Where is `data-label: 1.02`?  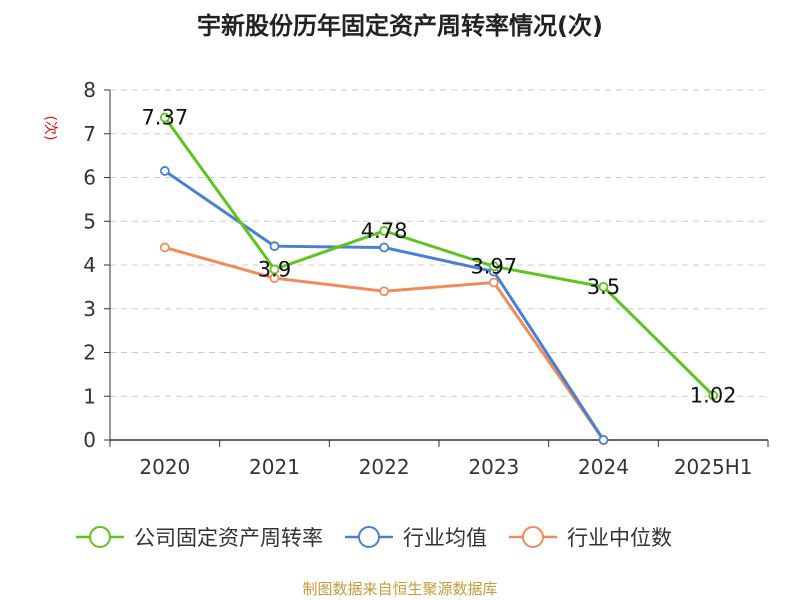
data-label: 1.02 is located at coordinates (713, 395).